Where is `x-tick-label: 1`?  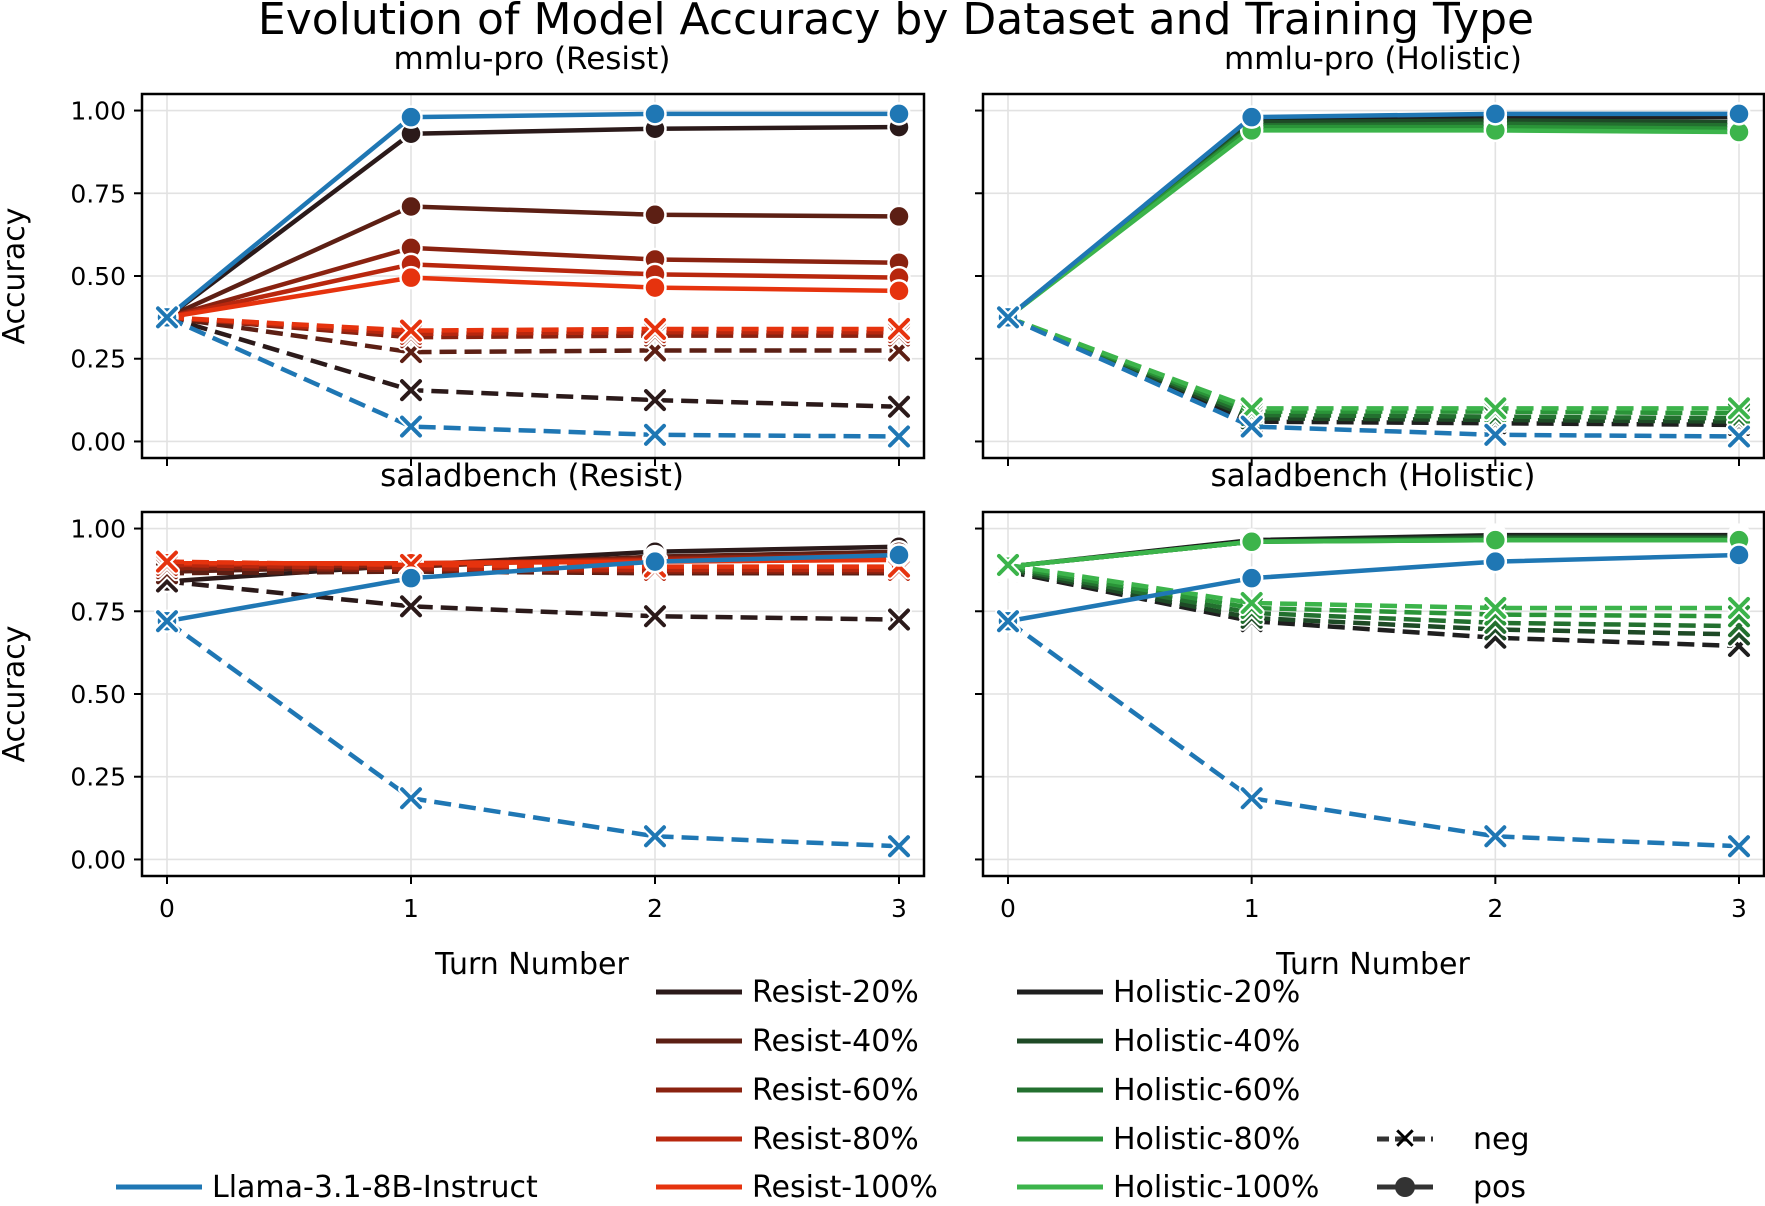
x-tick-label: 1 is located at coordinates (411, 908).